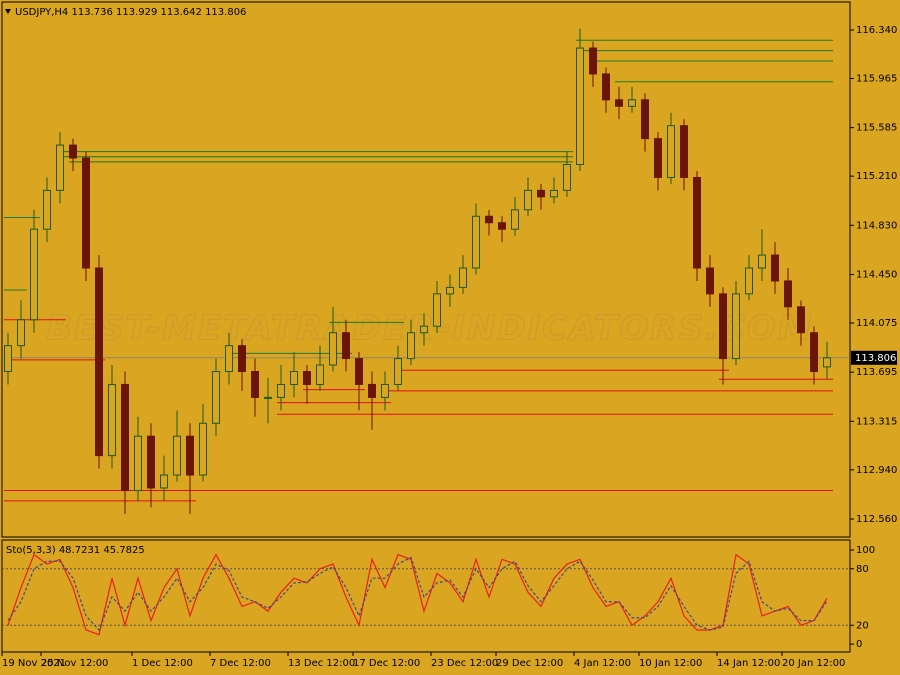 This screenshot has width=900, height=675. Describe the element at coordinates (75, 550) in the screenshot. I see `indicator-header: Sto(5,3,3) 48.7231 45.7825` at that location.